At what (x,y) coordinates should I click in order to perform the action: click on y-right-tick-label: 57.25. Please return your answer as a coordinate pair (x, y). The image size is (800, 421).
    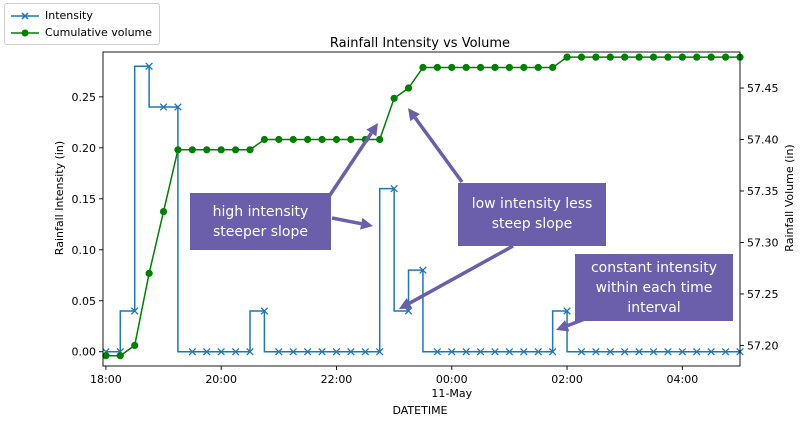
    Looking at the image, I should click on (763, 294).